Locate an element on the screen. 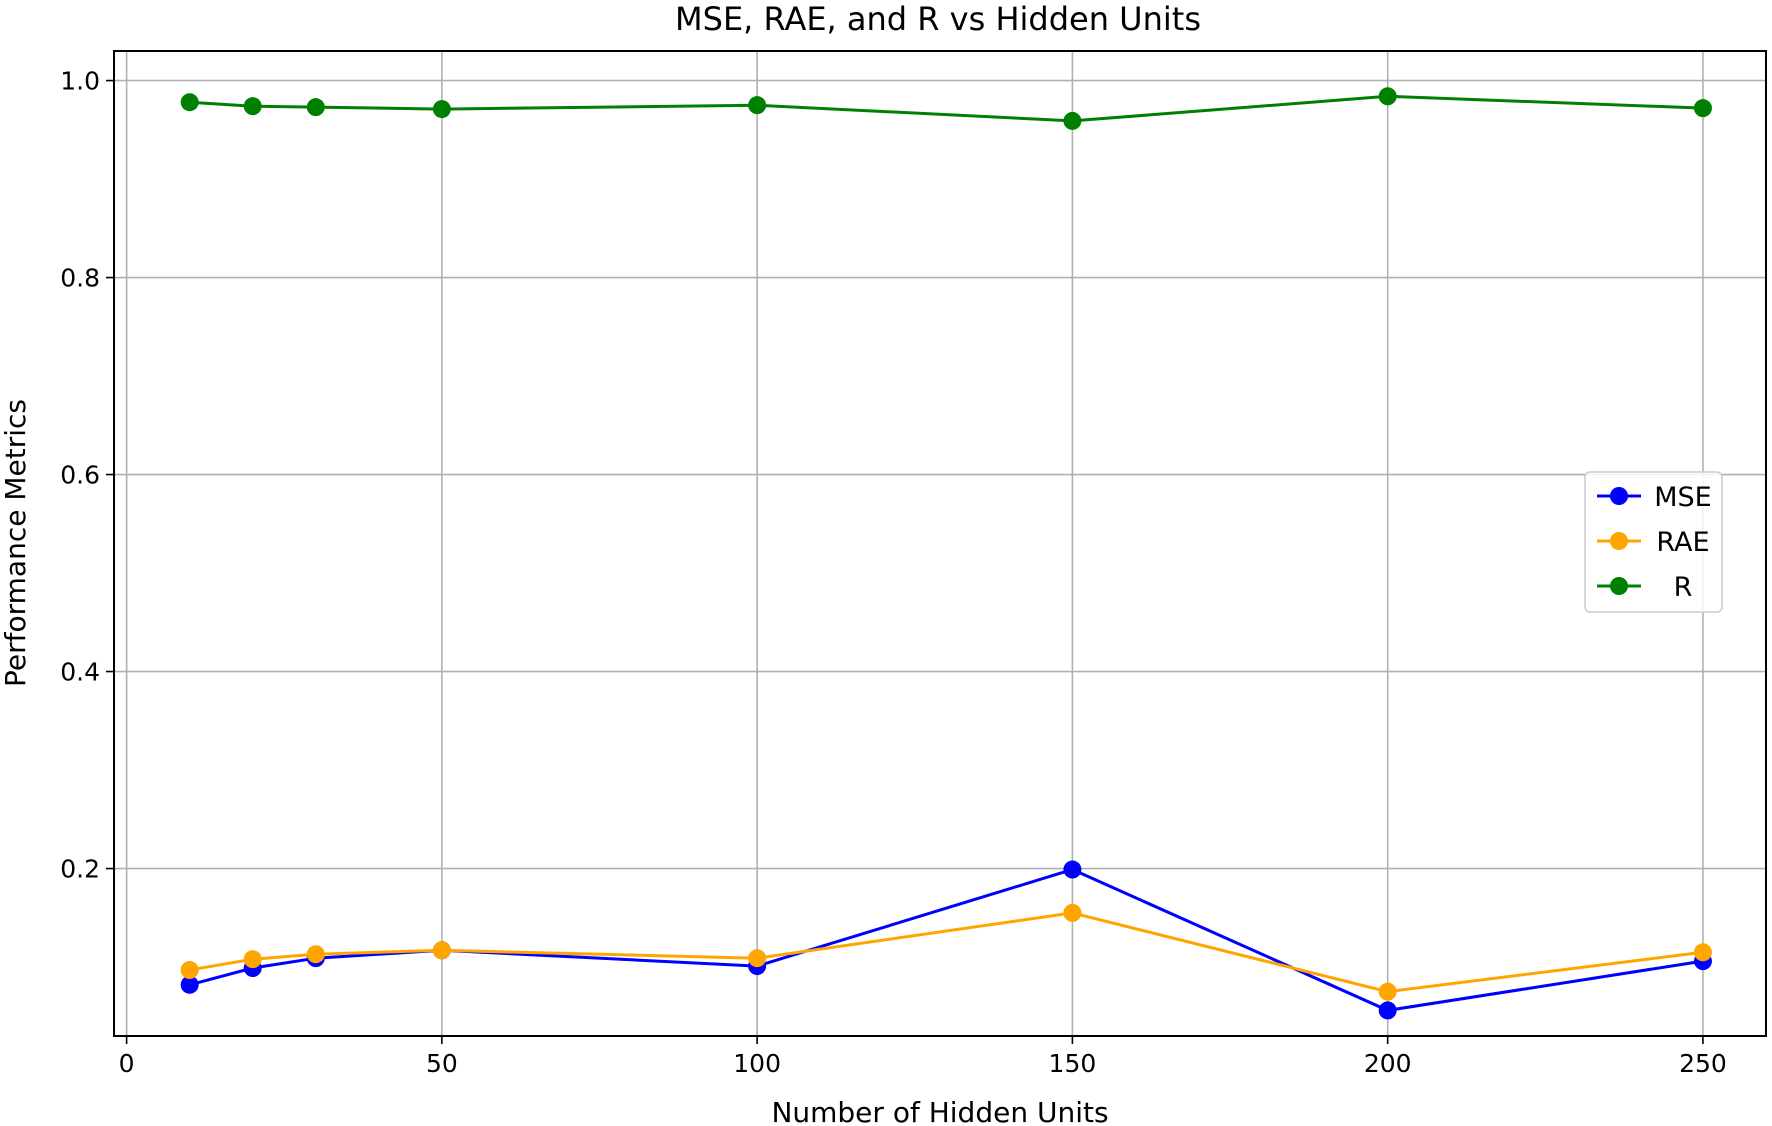 This screenshot has width=1772, height=1126. series-rae is located at coordinates (946, 952).